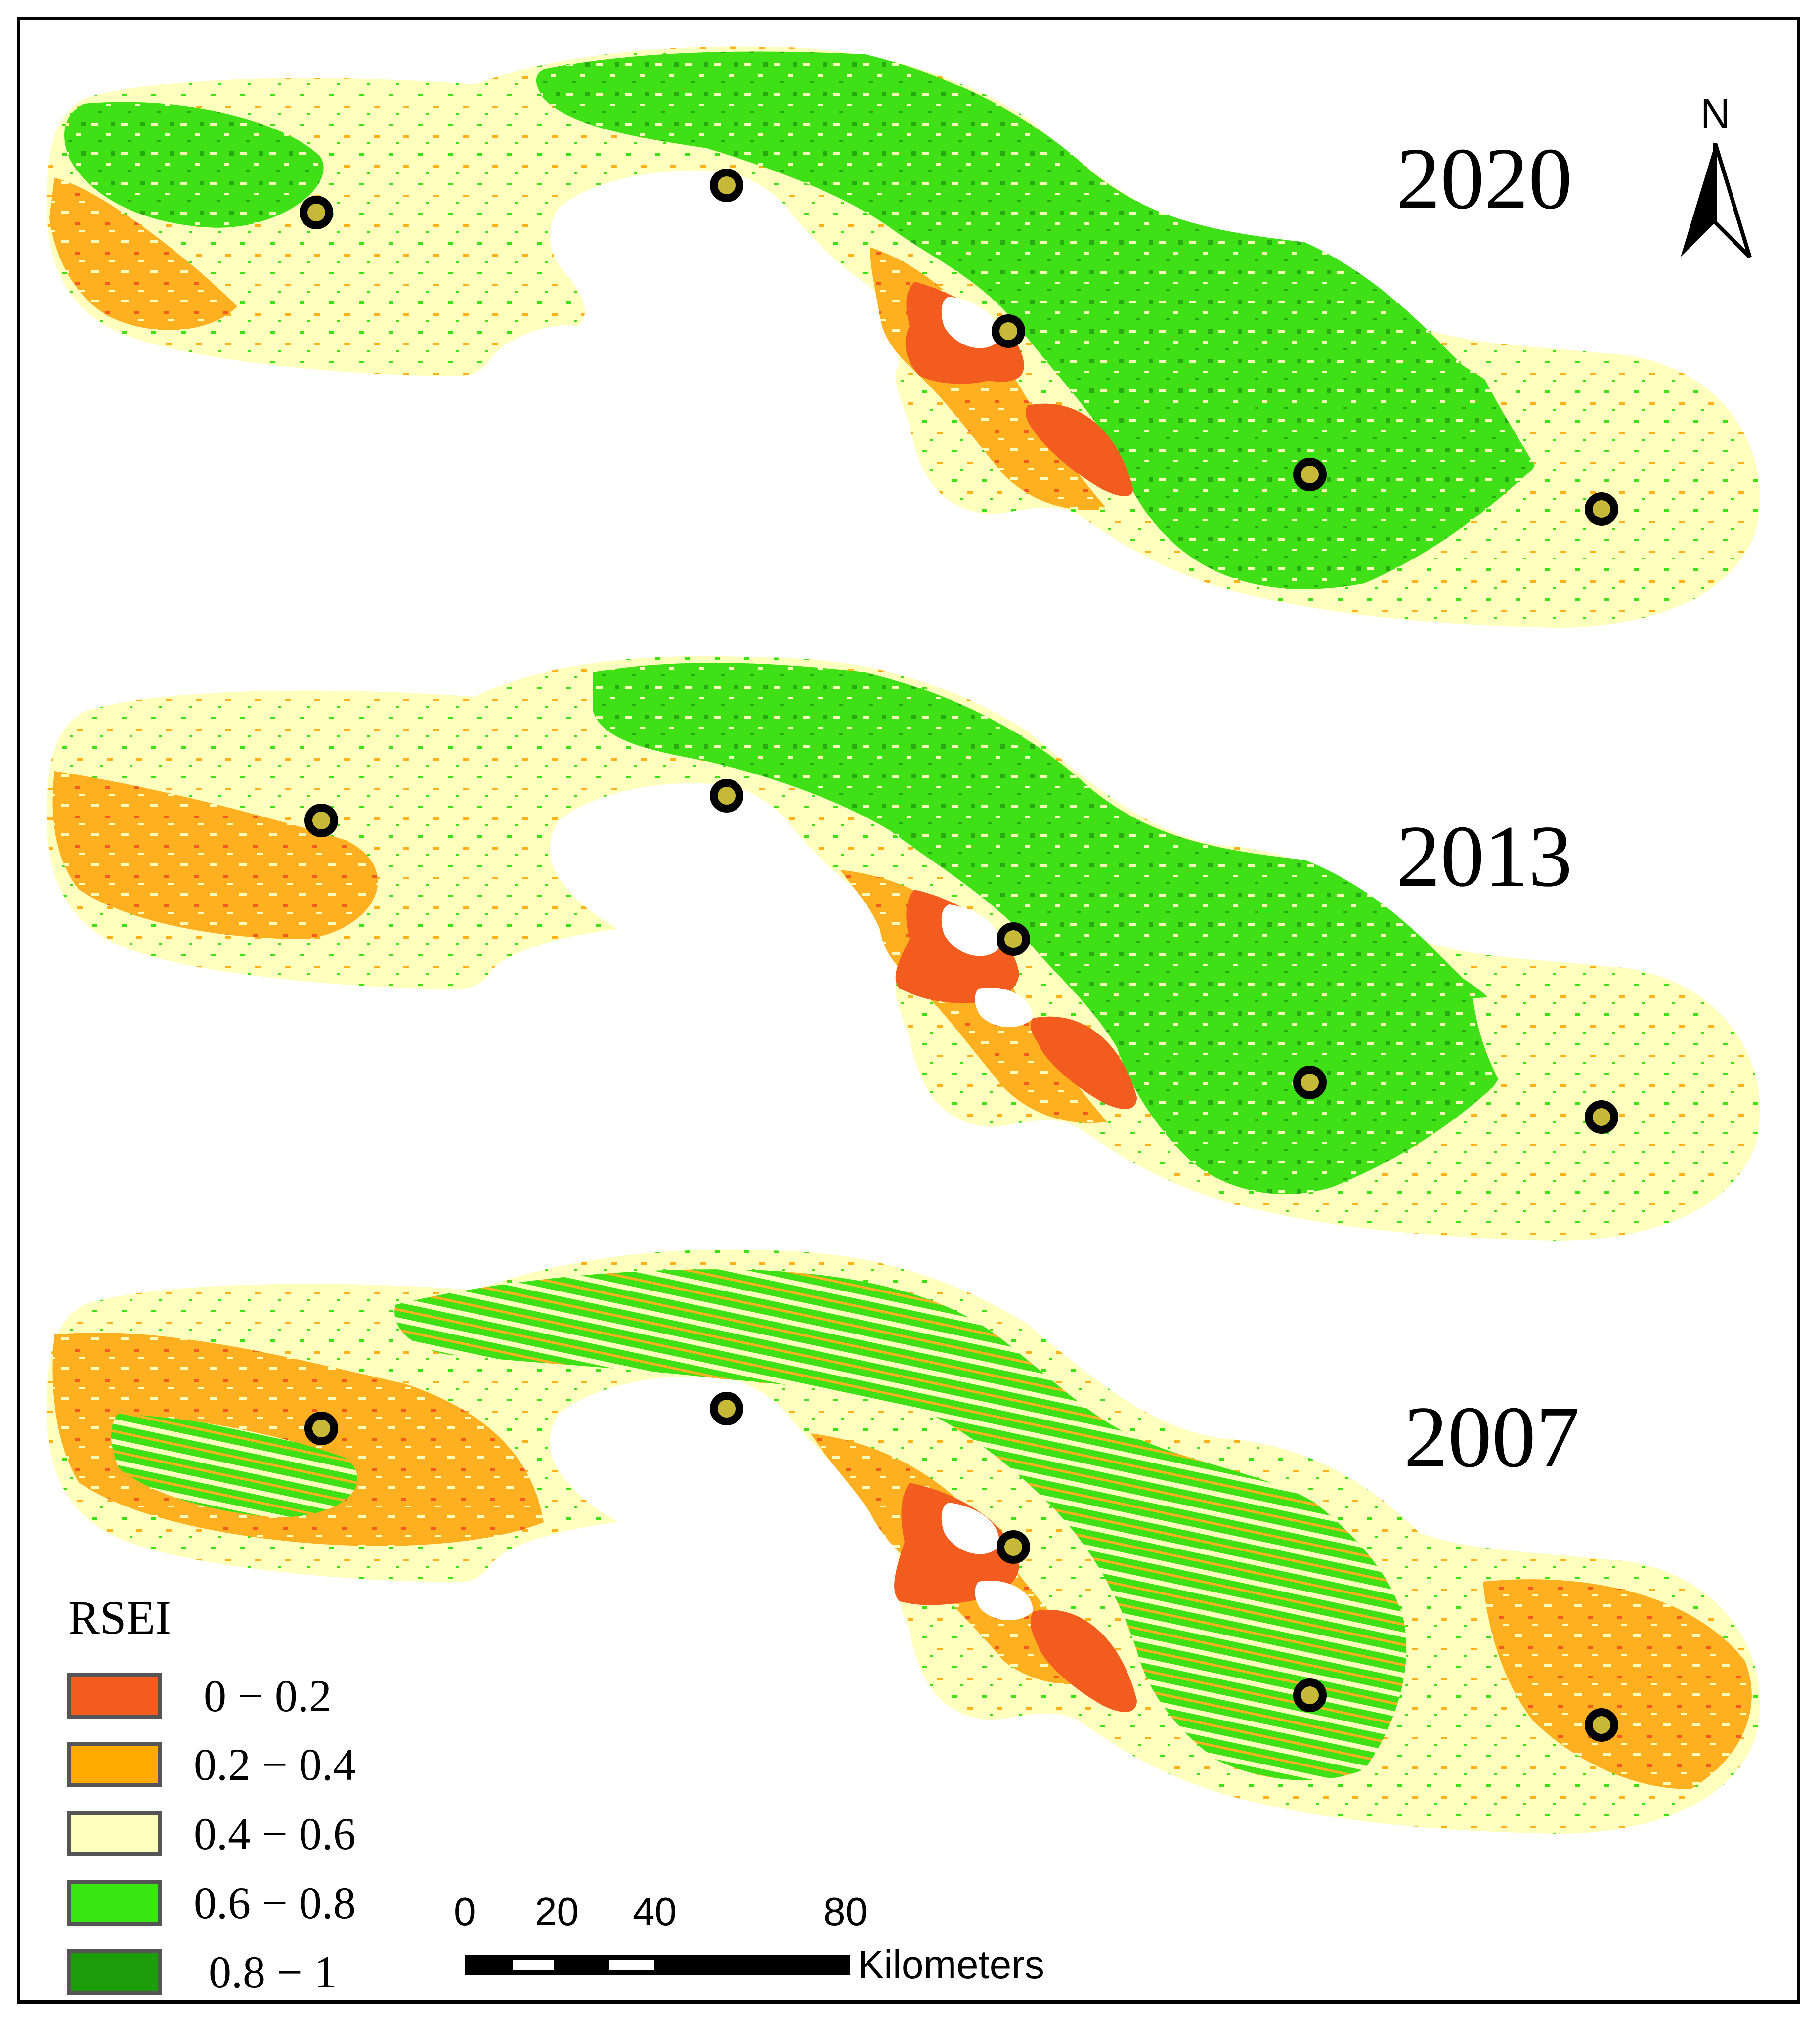  Describe the element at coordinates (143, 254) in the screenshot. I see `west-orange-2020` at that location.